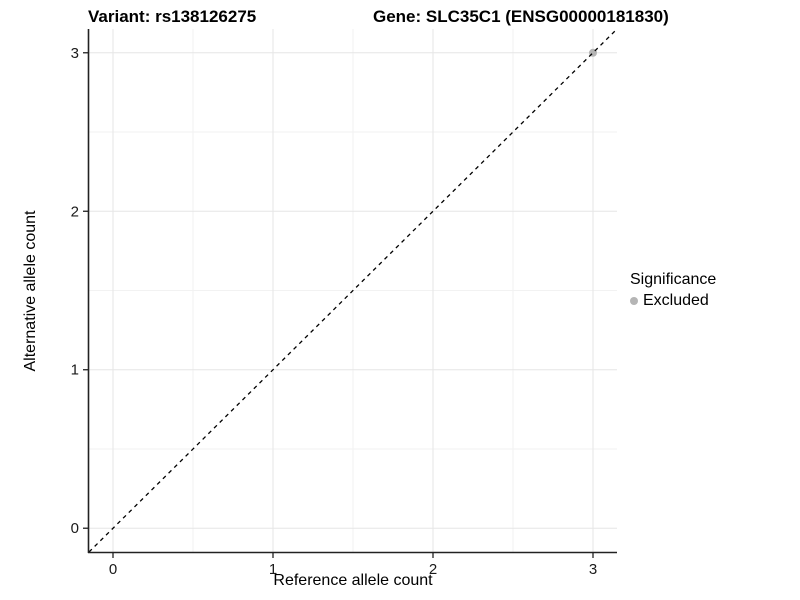 The width and height of the screenshot is (800, 600). Describe the element at coordinates (673, 290) in the screenshot. I see `legend: Significance Excluded` at that location.